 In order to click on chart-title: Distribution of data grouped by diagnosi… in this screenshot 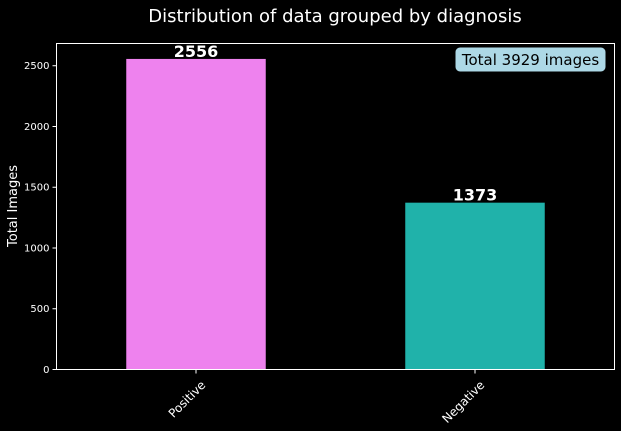, I will do `click(334, 16)`.